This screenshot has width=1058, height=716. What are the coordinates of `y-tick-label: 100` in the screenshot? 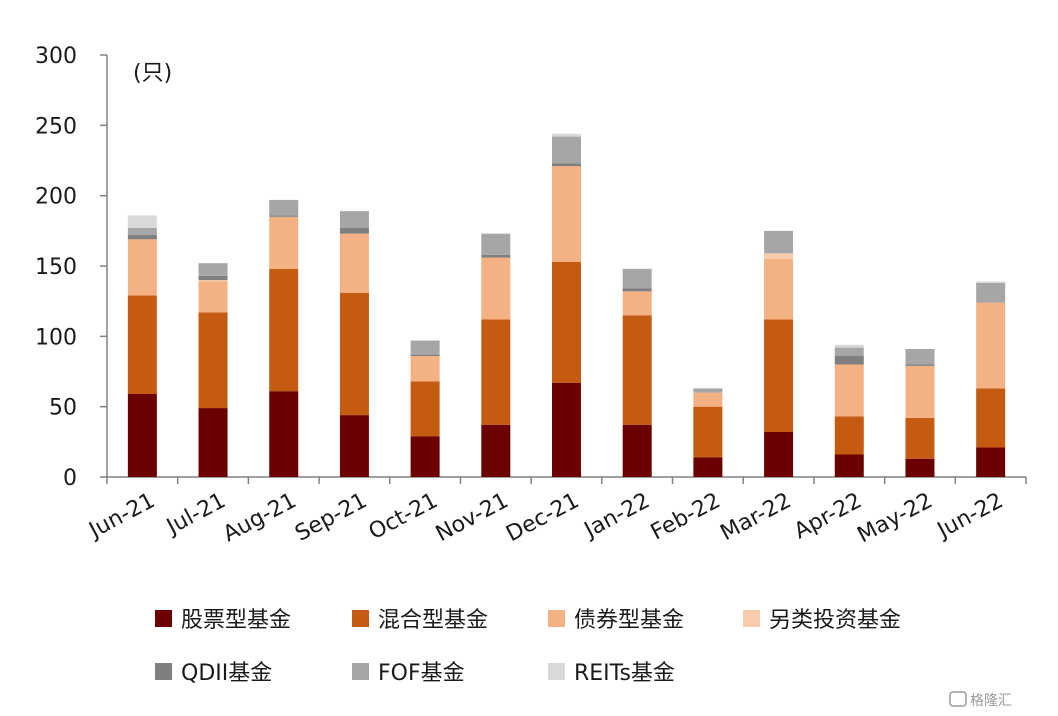 It's located at (56, 337).